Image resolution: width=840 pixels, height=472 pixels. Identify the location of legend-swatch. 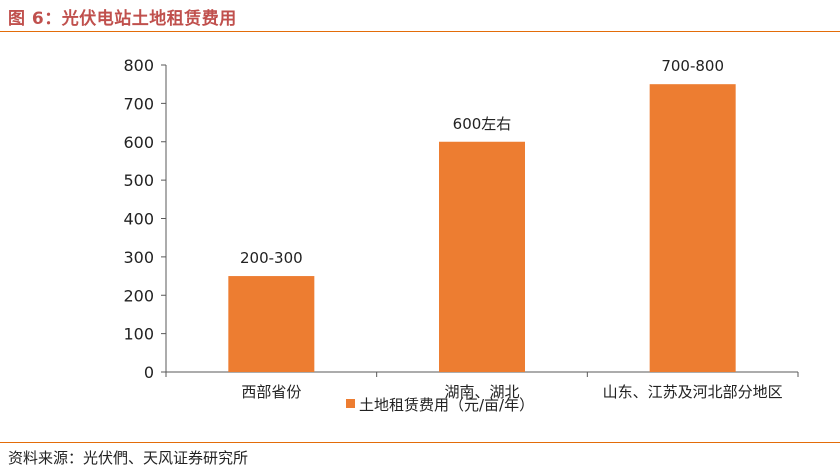
(350, 403).